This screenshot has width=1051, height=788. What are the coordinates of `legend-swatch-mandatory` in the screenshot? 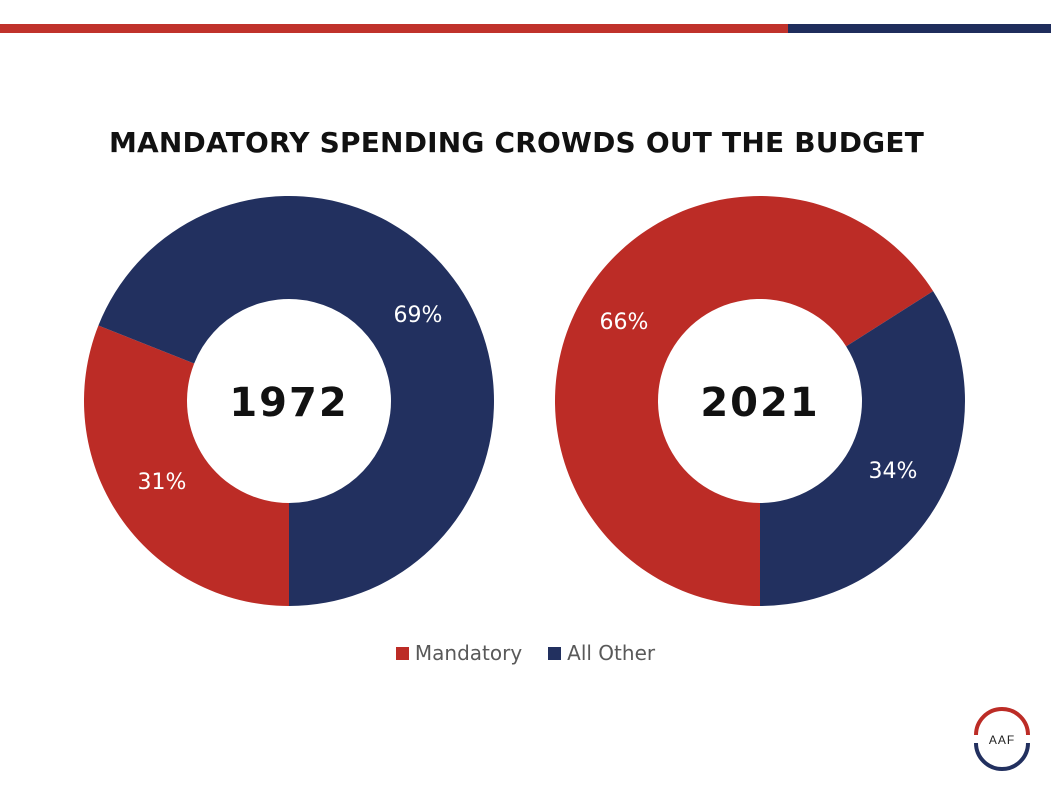 It's located at (402, 653).